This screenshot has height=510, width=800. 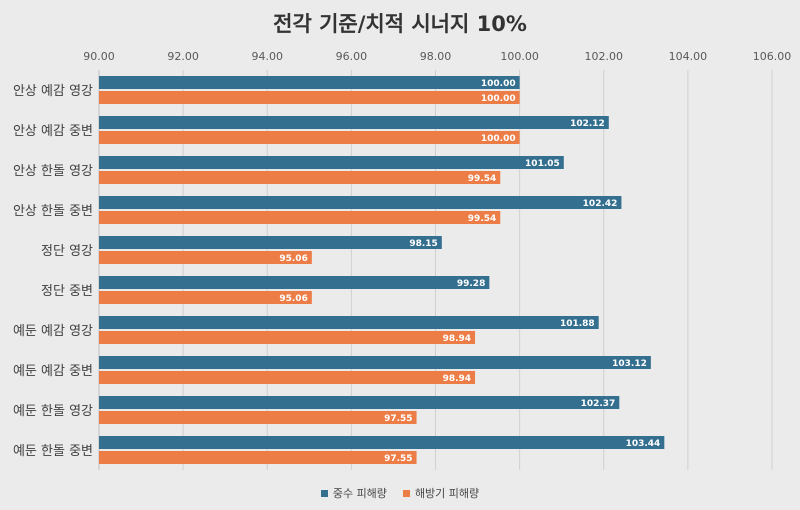 I want to click on category-label: 예둔 예감 중변, so click(x=53, y=371).